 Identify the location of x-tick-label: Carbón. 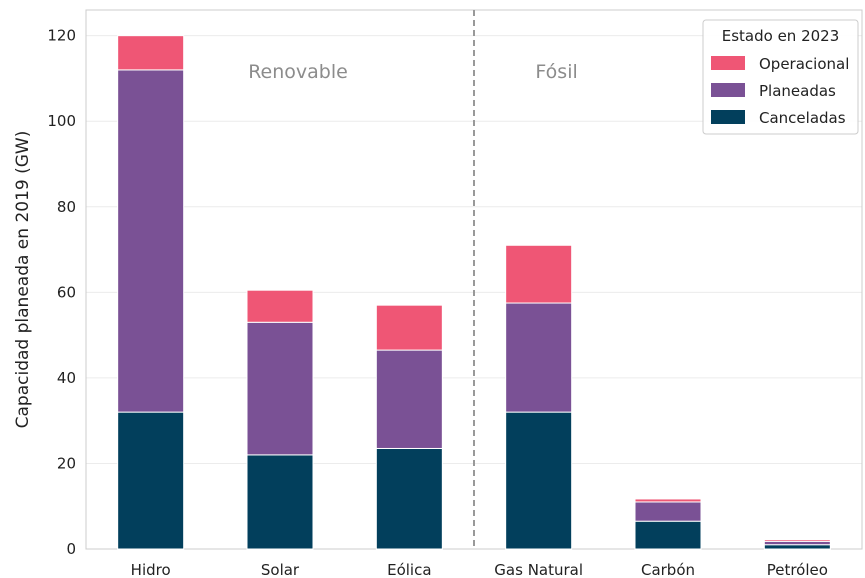
(668, 569).